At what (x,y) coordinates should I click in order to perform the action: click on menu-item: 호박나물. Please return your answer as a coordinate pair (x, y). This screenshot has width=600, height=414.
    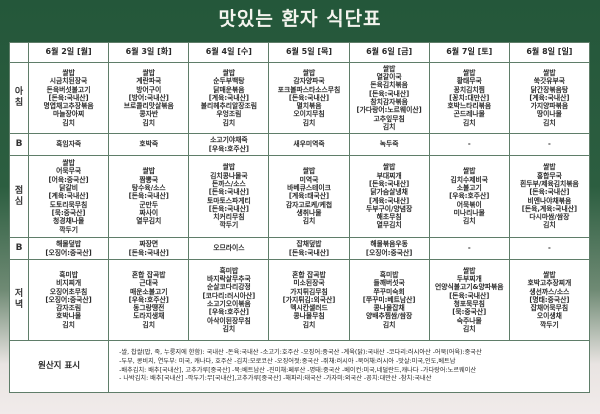
    Looking at the image, I should click on (69, 316).